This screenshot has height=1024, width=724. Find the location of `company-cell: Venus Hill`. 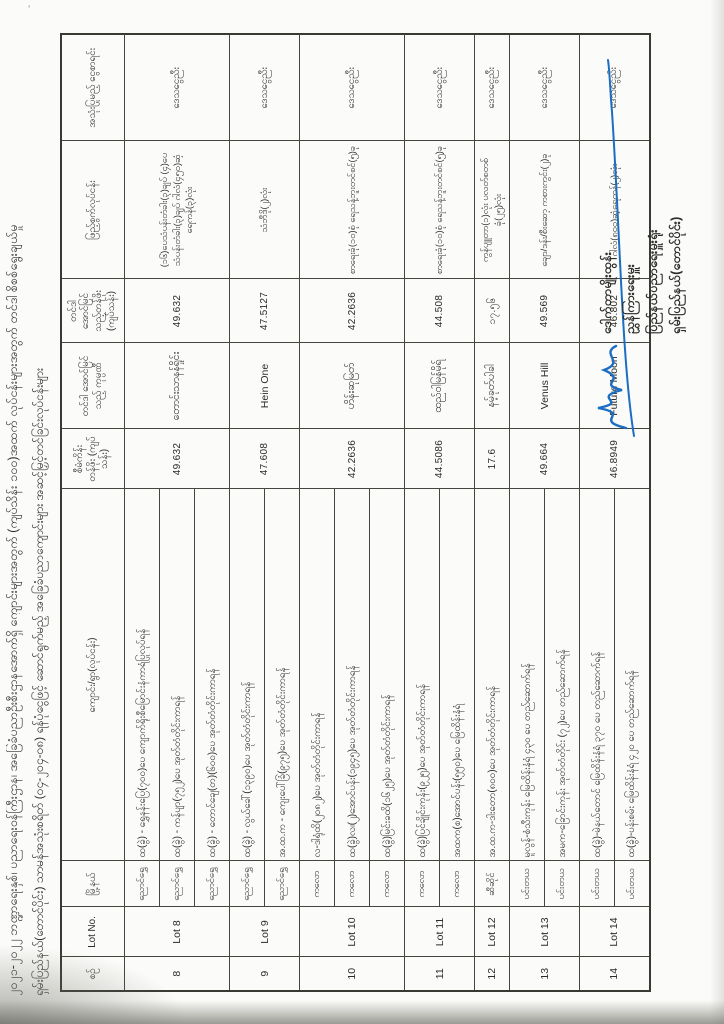

company-cell: Venus Hill is located at coordinates (544, 386).